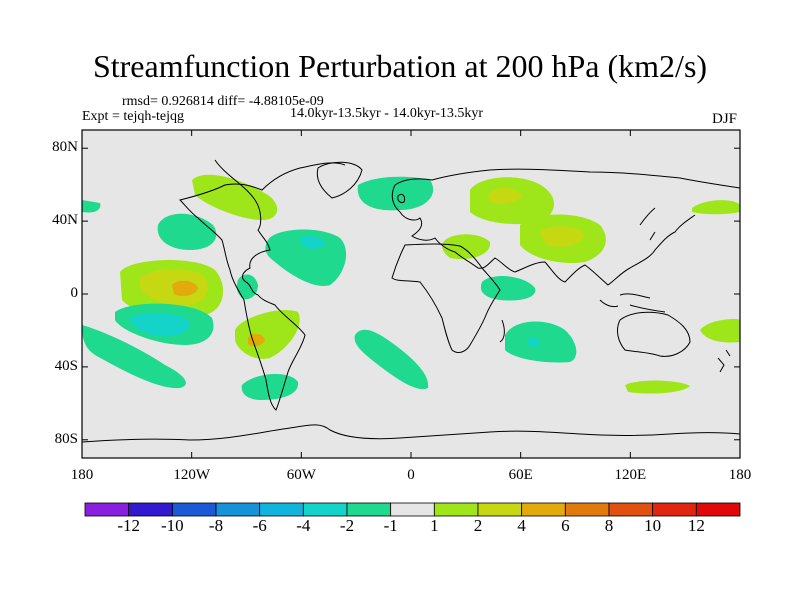  Describe the element at coordinates (259, 525) in the screenshot. I see `colorbar-label: -6` at that location.